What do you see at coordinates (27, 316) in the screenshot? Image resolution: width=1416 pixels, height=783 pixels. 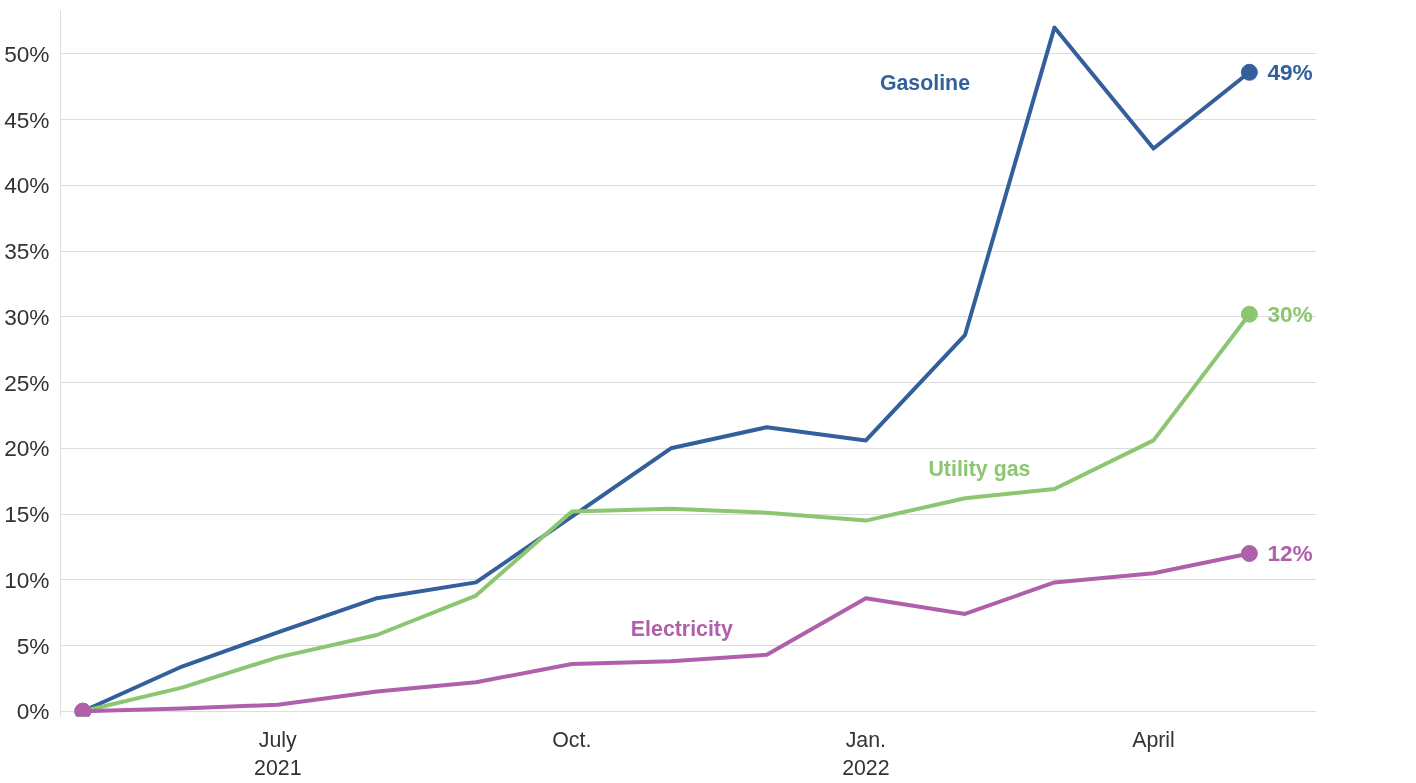 I see `y-tick-label: 30%` at bounding box center [27, 316].